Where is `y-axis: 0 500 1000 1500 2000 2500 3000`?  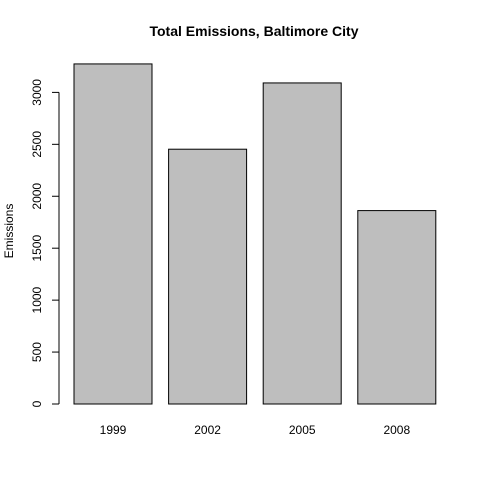
y-axis: 0 500 1000 1500 2000 2500 3000 is located at coordinates (45, 243).